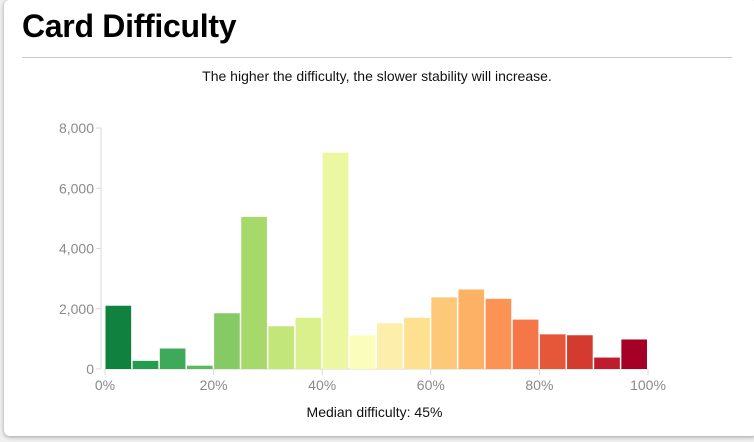 The height and width of the screenshot is (442, 754). I want to click on x-tick-label: 80%, so click(539, 385).